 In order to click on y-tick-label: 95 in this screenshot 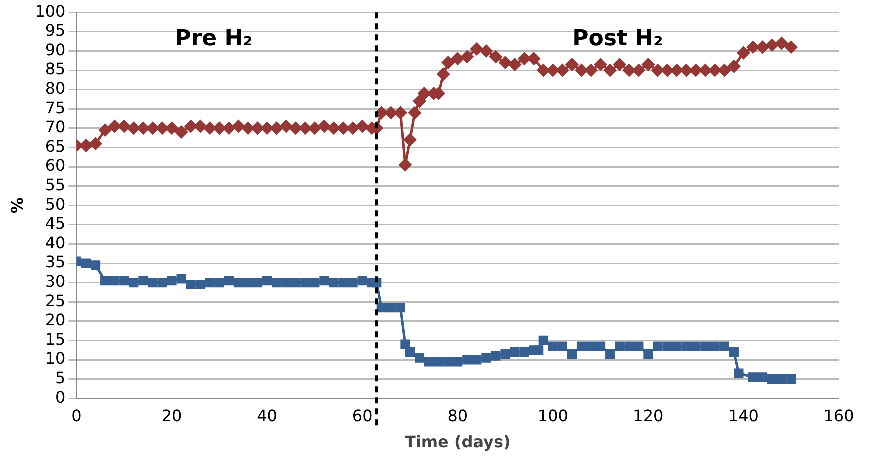, I will do `click(55, 30)`.